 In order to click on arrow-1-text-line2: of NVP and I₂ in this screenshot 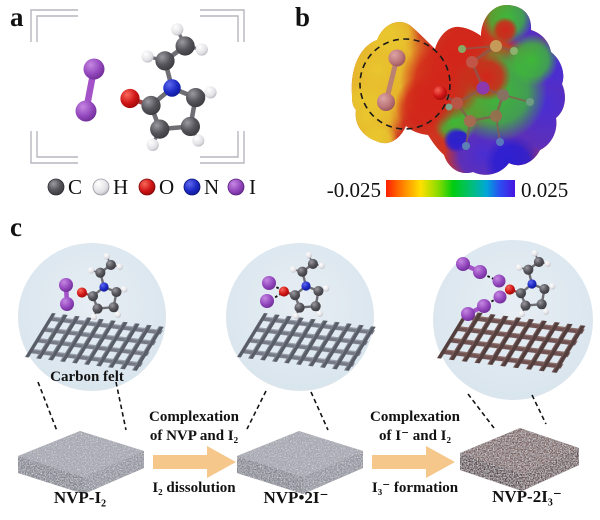, I will do `click(194, 436)`.